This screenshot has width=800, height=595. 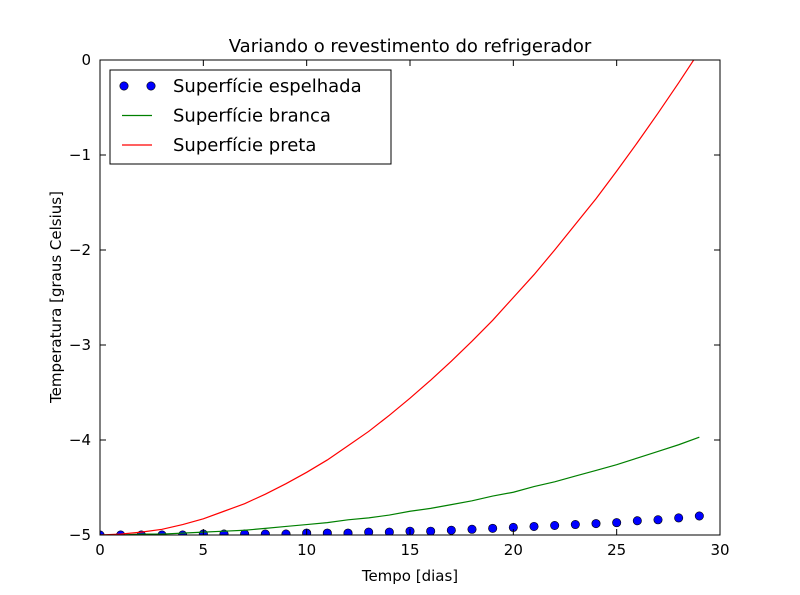 What do you see at coordinates (409, 576) in the screenshot?
I see `x-axis-label: Tempo [dias]` at bounding box center [409, 576].